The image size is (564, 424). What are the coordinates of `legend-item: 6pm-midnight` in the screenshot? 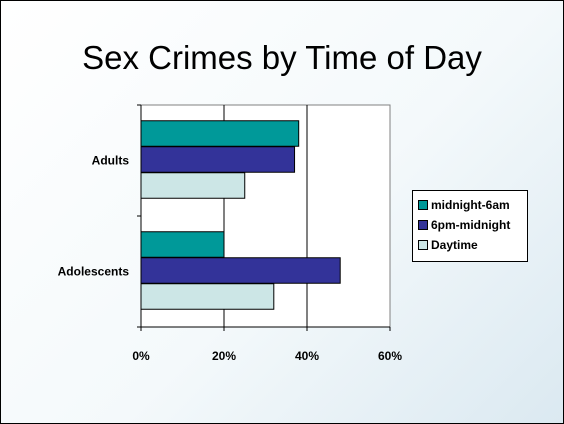 It's located at (472, 225).